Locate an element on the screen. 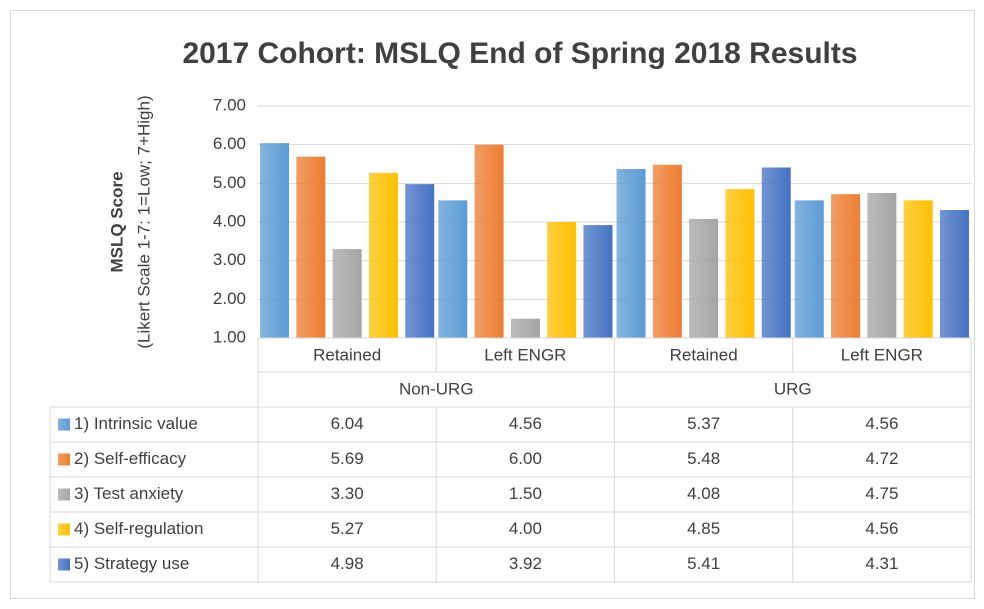 The height and width of the screenshot is (609, 984). table-value: 5.41 is located at coordinates (703, 563).